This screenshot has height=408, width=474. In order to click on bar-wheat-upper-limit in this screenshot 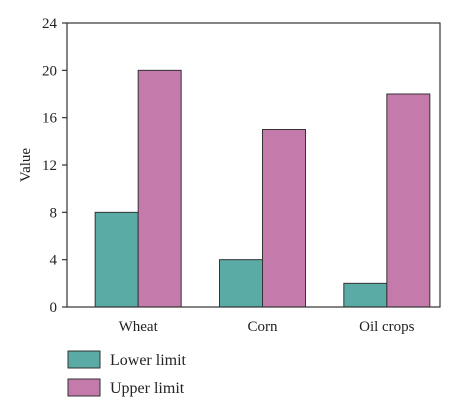, I will do `click(159, 188)`.